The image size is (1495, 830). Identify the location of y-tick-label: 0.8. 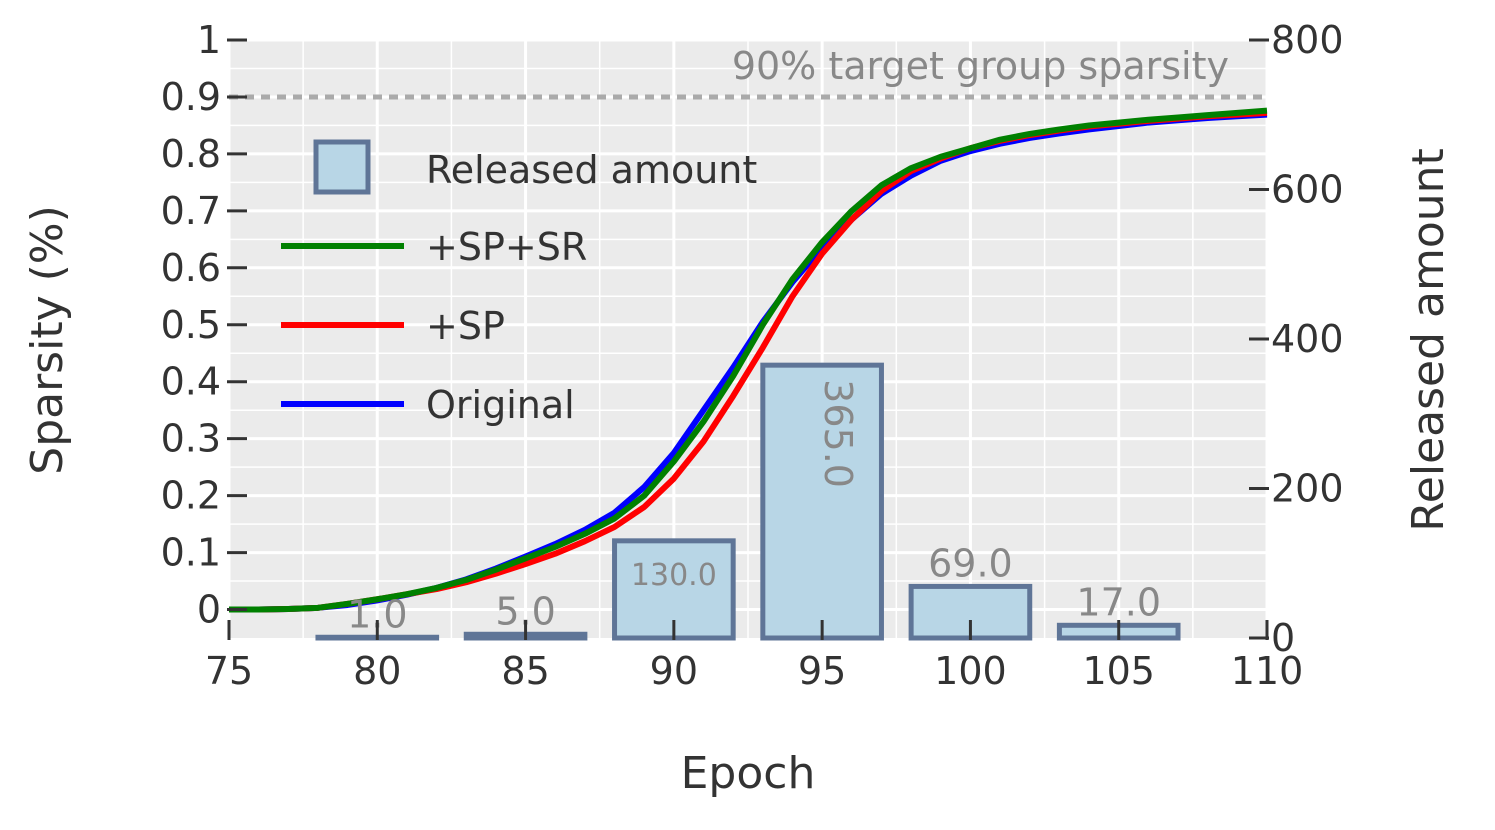
(191, 154).